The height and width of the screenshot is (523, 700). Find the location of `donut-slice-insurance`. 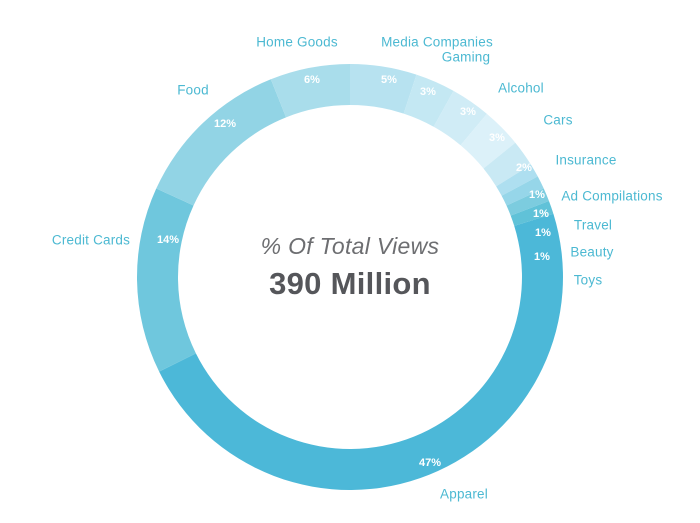

donut-slice-insurance is located at coordinates (507, 164).